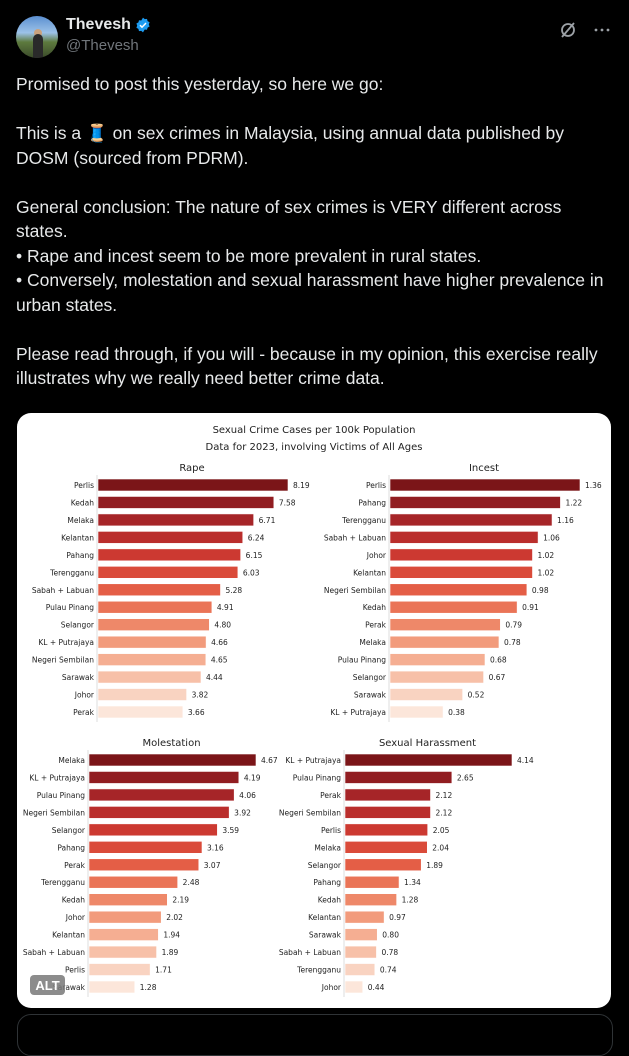  I want to click on value-label: 6.71, so click(267, 520).